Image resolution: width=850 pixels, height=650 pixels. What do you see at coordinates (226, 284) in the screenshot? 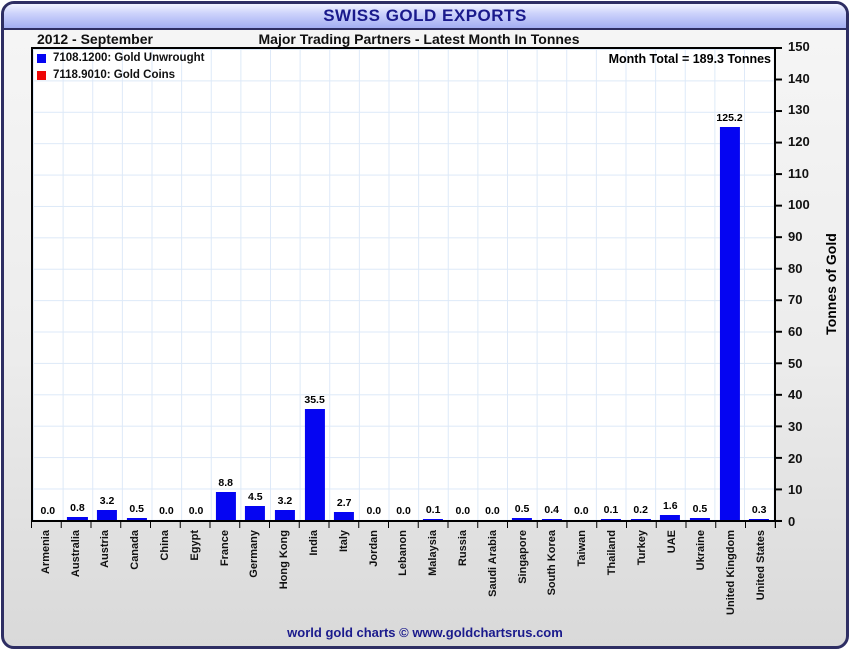
I see `bar-column: 8.8` at bounding box center [226, 284].